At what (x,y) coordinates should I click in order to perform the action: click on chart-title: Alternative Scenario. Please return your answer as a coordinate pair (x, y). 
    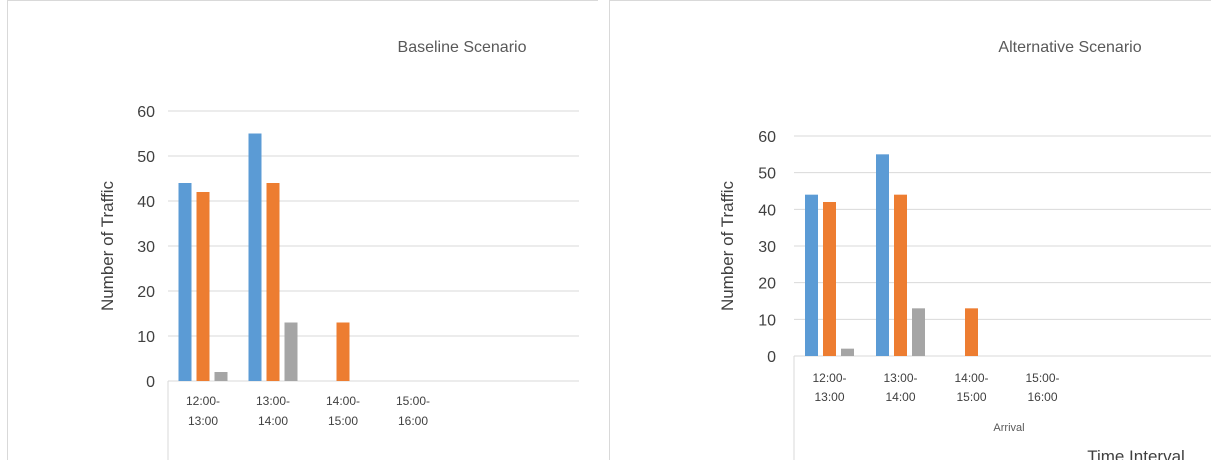
    Looking at the image, I should click on (1069, 47).